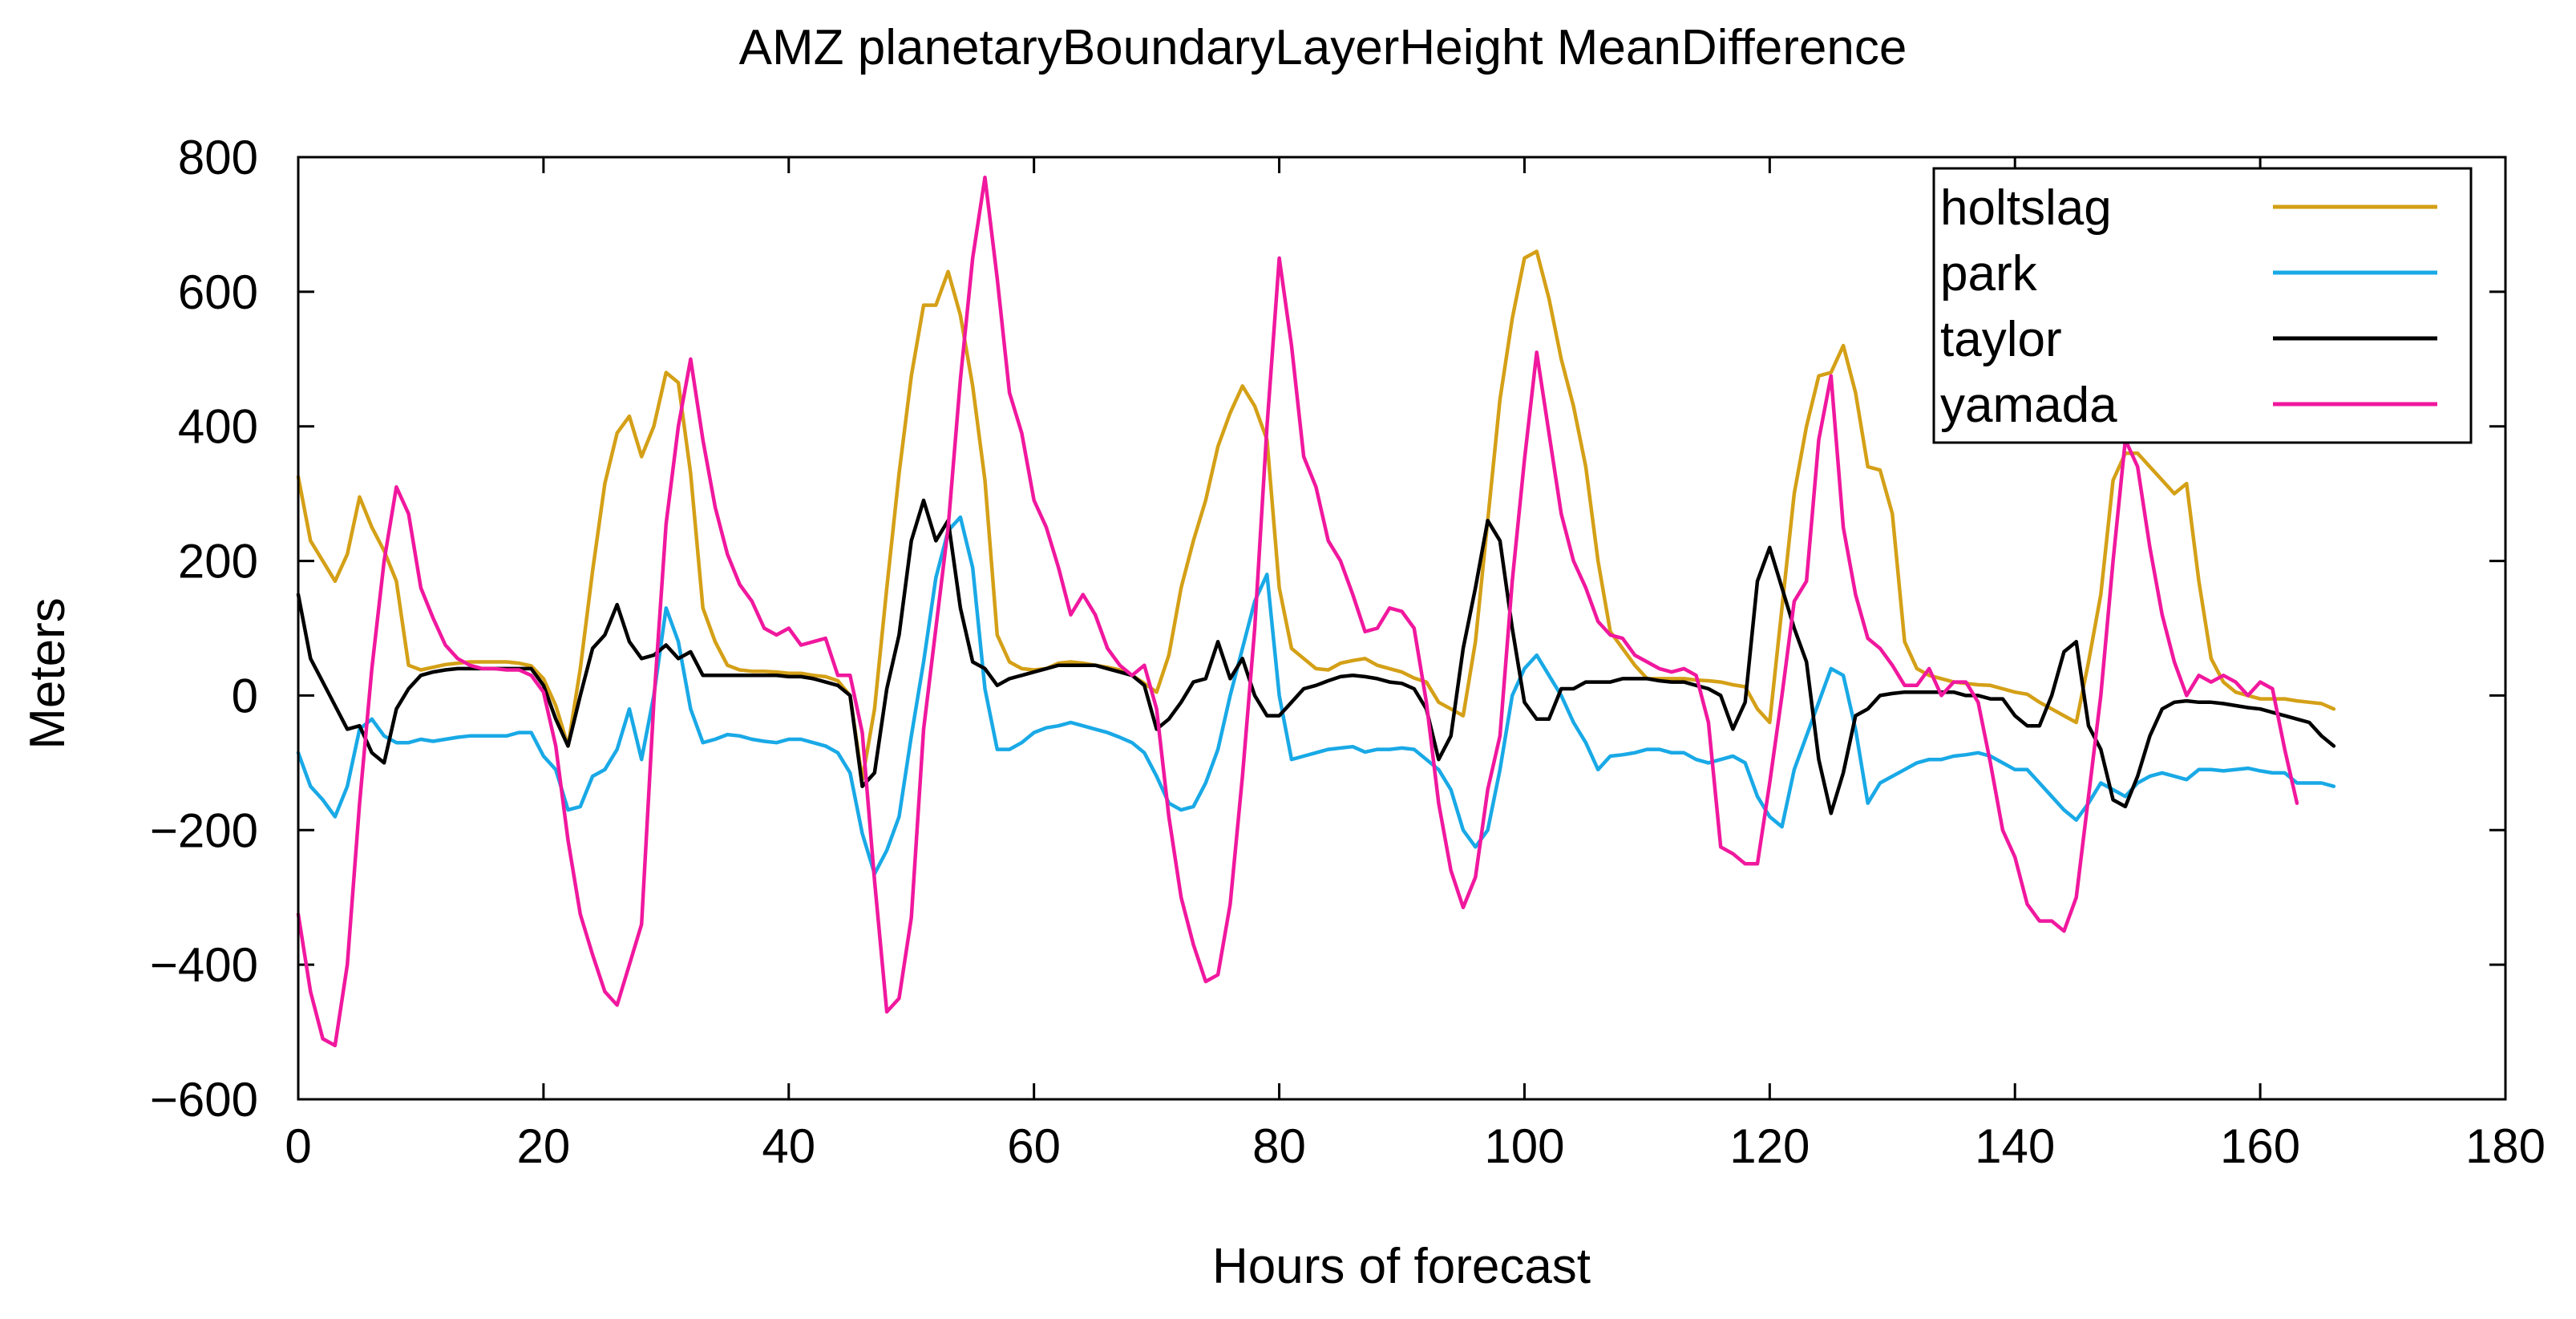 This screenshot has height=1319, width=2576. Describe the element at coordinates (788, 1146) in the screenshot. I see `x-tick-label: 40` at that location.